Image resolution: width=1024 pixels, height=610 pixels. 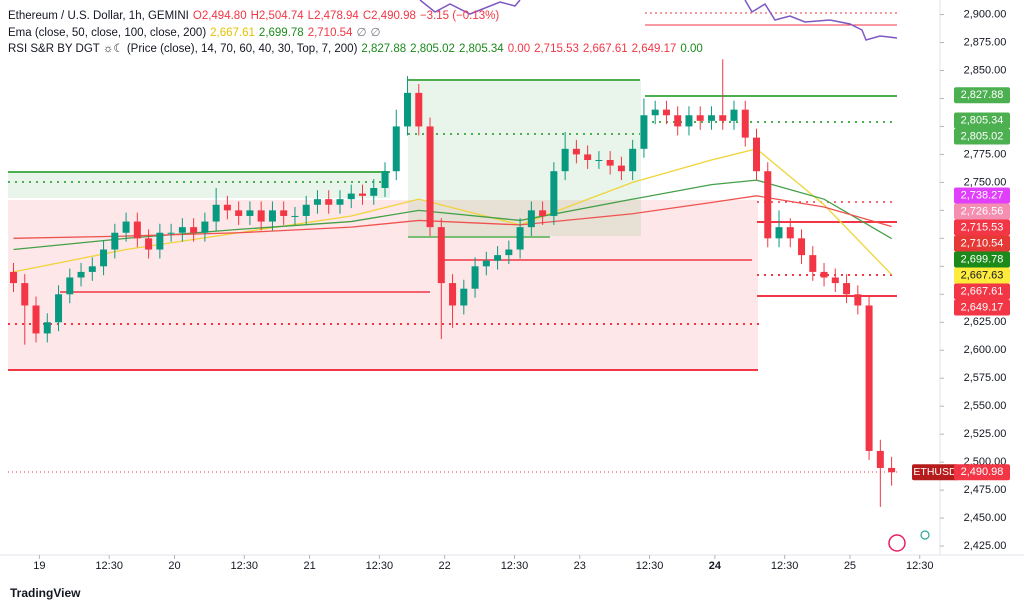 What do you see at coordinates (850, 566) in the screenshot?
I see `x-tick-label: 25` at bounding box center [850, 566].